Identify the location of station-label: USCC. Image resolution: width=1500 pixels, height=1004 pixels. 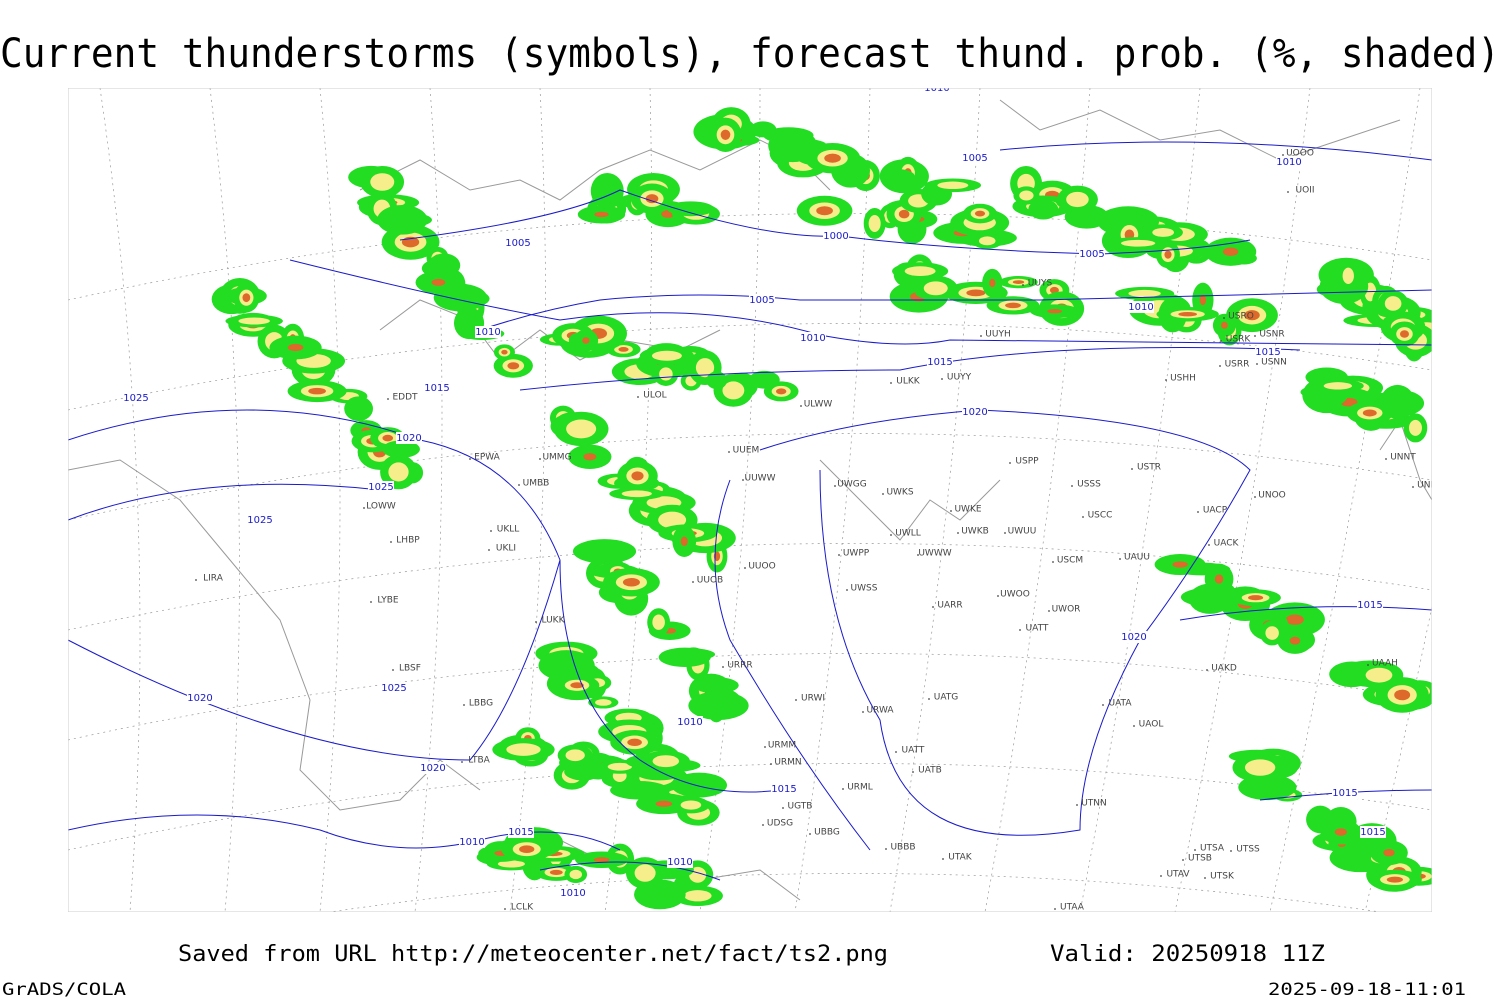
(1100, 516).